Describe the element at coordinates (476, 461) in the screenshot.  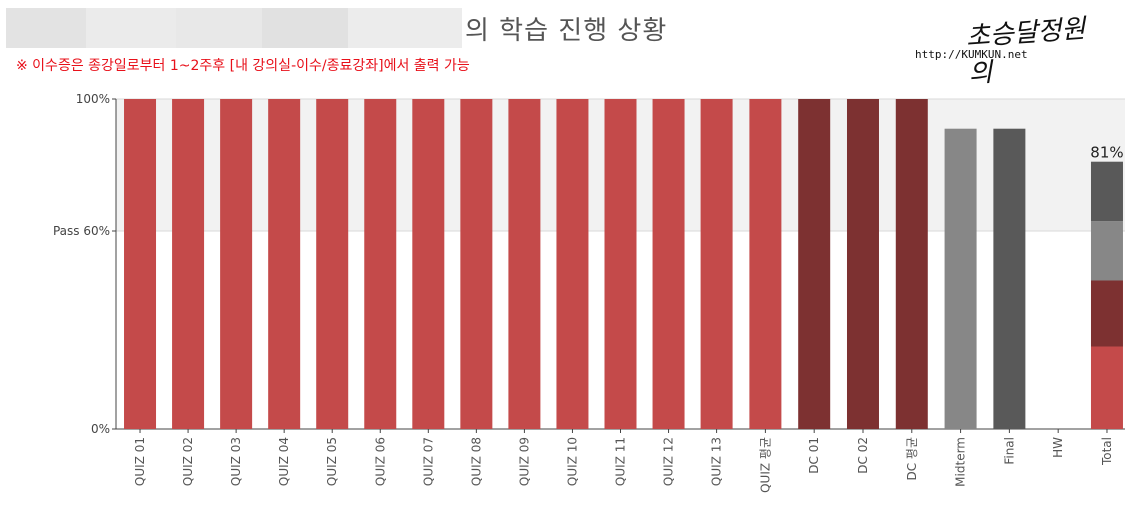
I see `x-tick-label: QUIZ 08` at that location.